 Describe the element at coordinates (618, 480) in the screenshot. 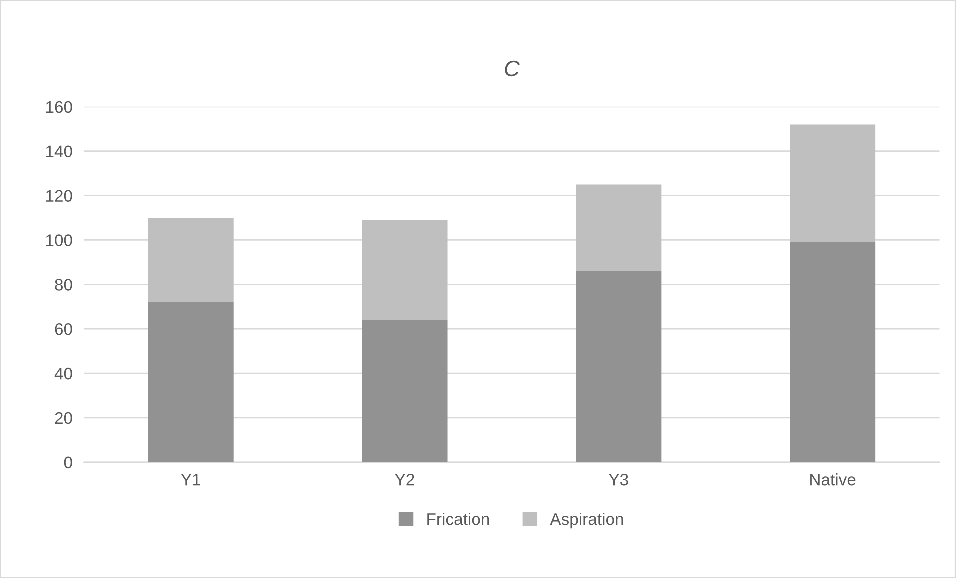

I see `x-tick-label: Y3` at that location.